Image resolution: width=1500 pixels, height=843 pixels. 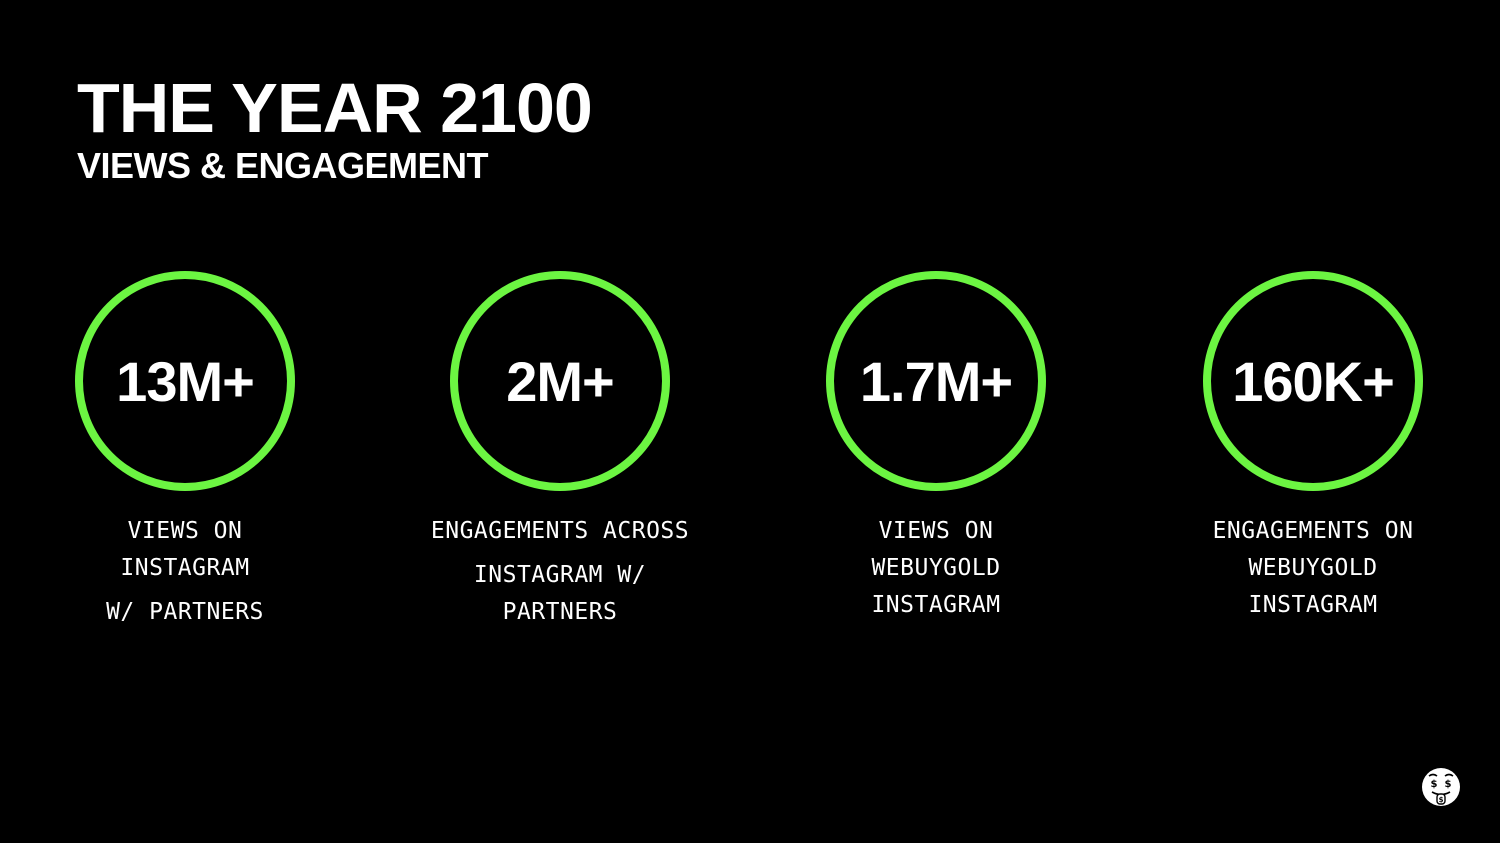 I want to click on stat-caption: VIEWS ON INSTAGRAM W/ PARTNERS, so click(x=185, y=572).